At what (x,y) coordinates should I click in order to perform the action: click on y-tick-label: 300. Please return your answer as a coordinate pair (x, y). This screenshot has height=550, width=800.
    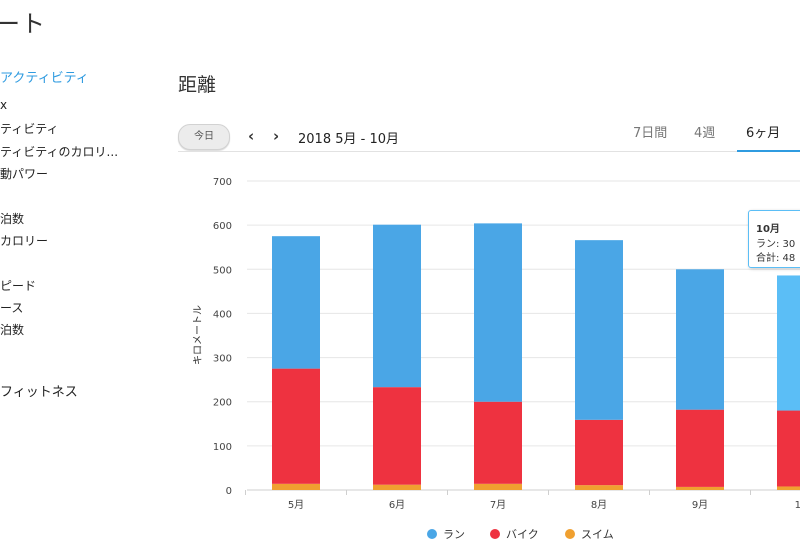
    Looking at the image, I should click on (222, 359).